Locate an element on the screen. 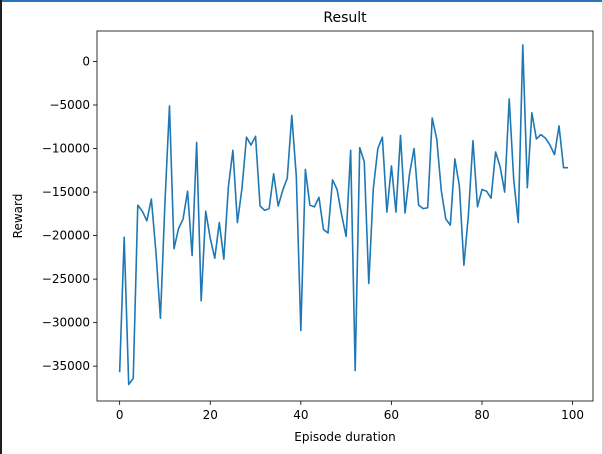  x-tick-label: 20 is located at coordinates (210, 415).